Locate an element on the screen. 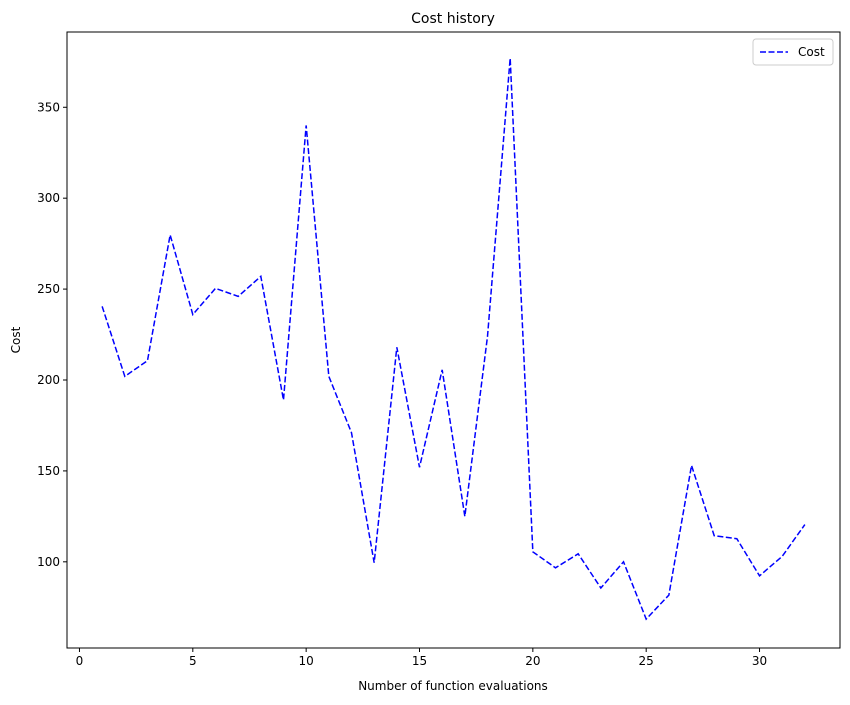 Image resolution: width=850 pixels, height=705 pixels. x-tick-label: 30 is located at coordinates (759, 661).